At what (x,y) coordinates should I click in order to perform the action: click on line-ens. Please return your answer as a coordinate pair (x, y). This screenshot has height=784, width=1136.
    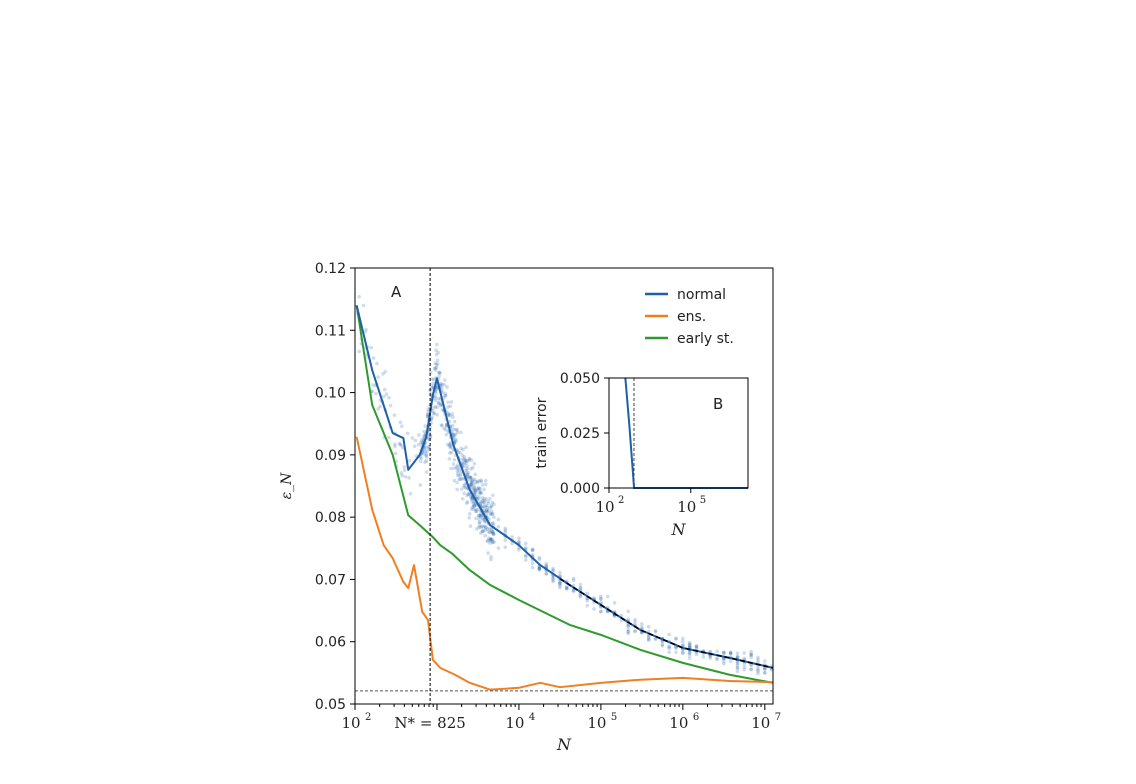
    Looking at the image, I should click on (564, 563).